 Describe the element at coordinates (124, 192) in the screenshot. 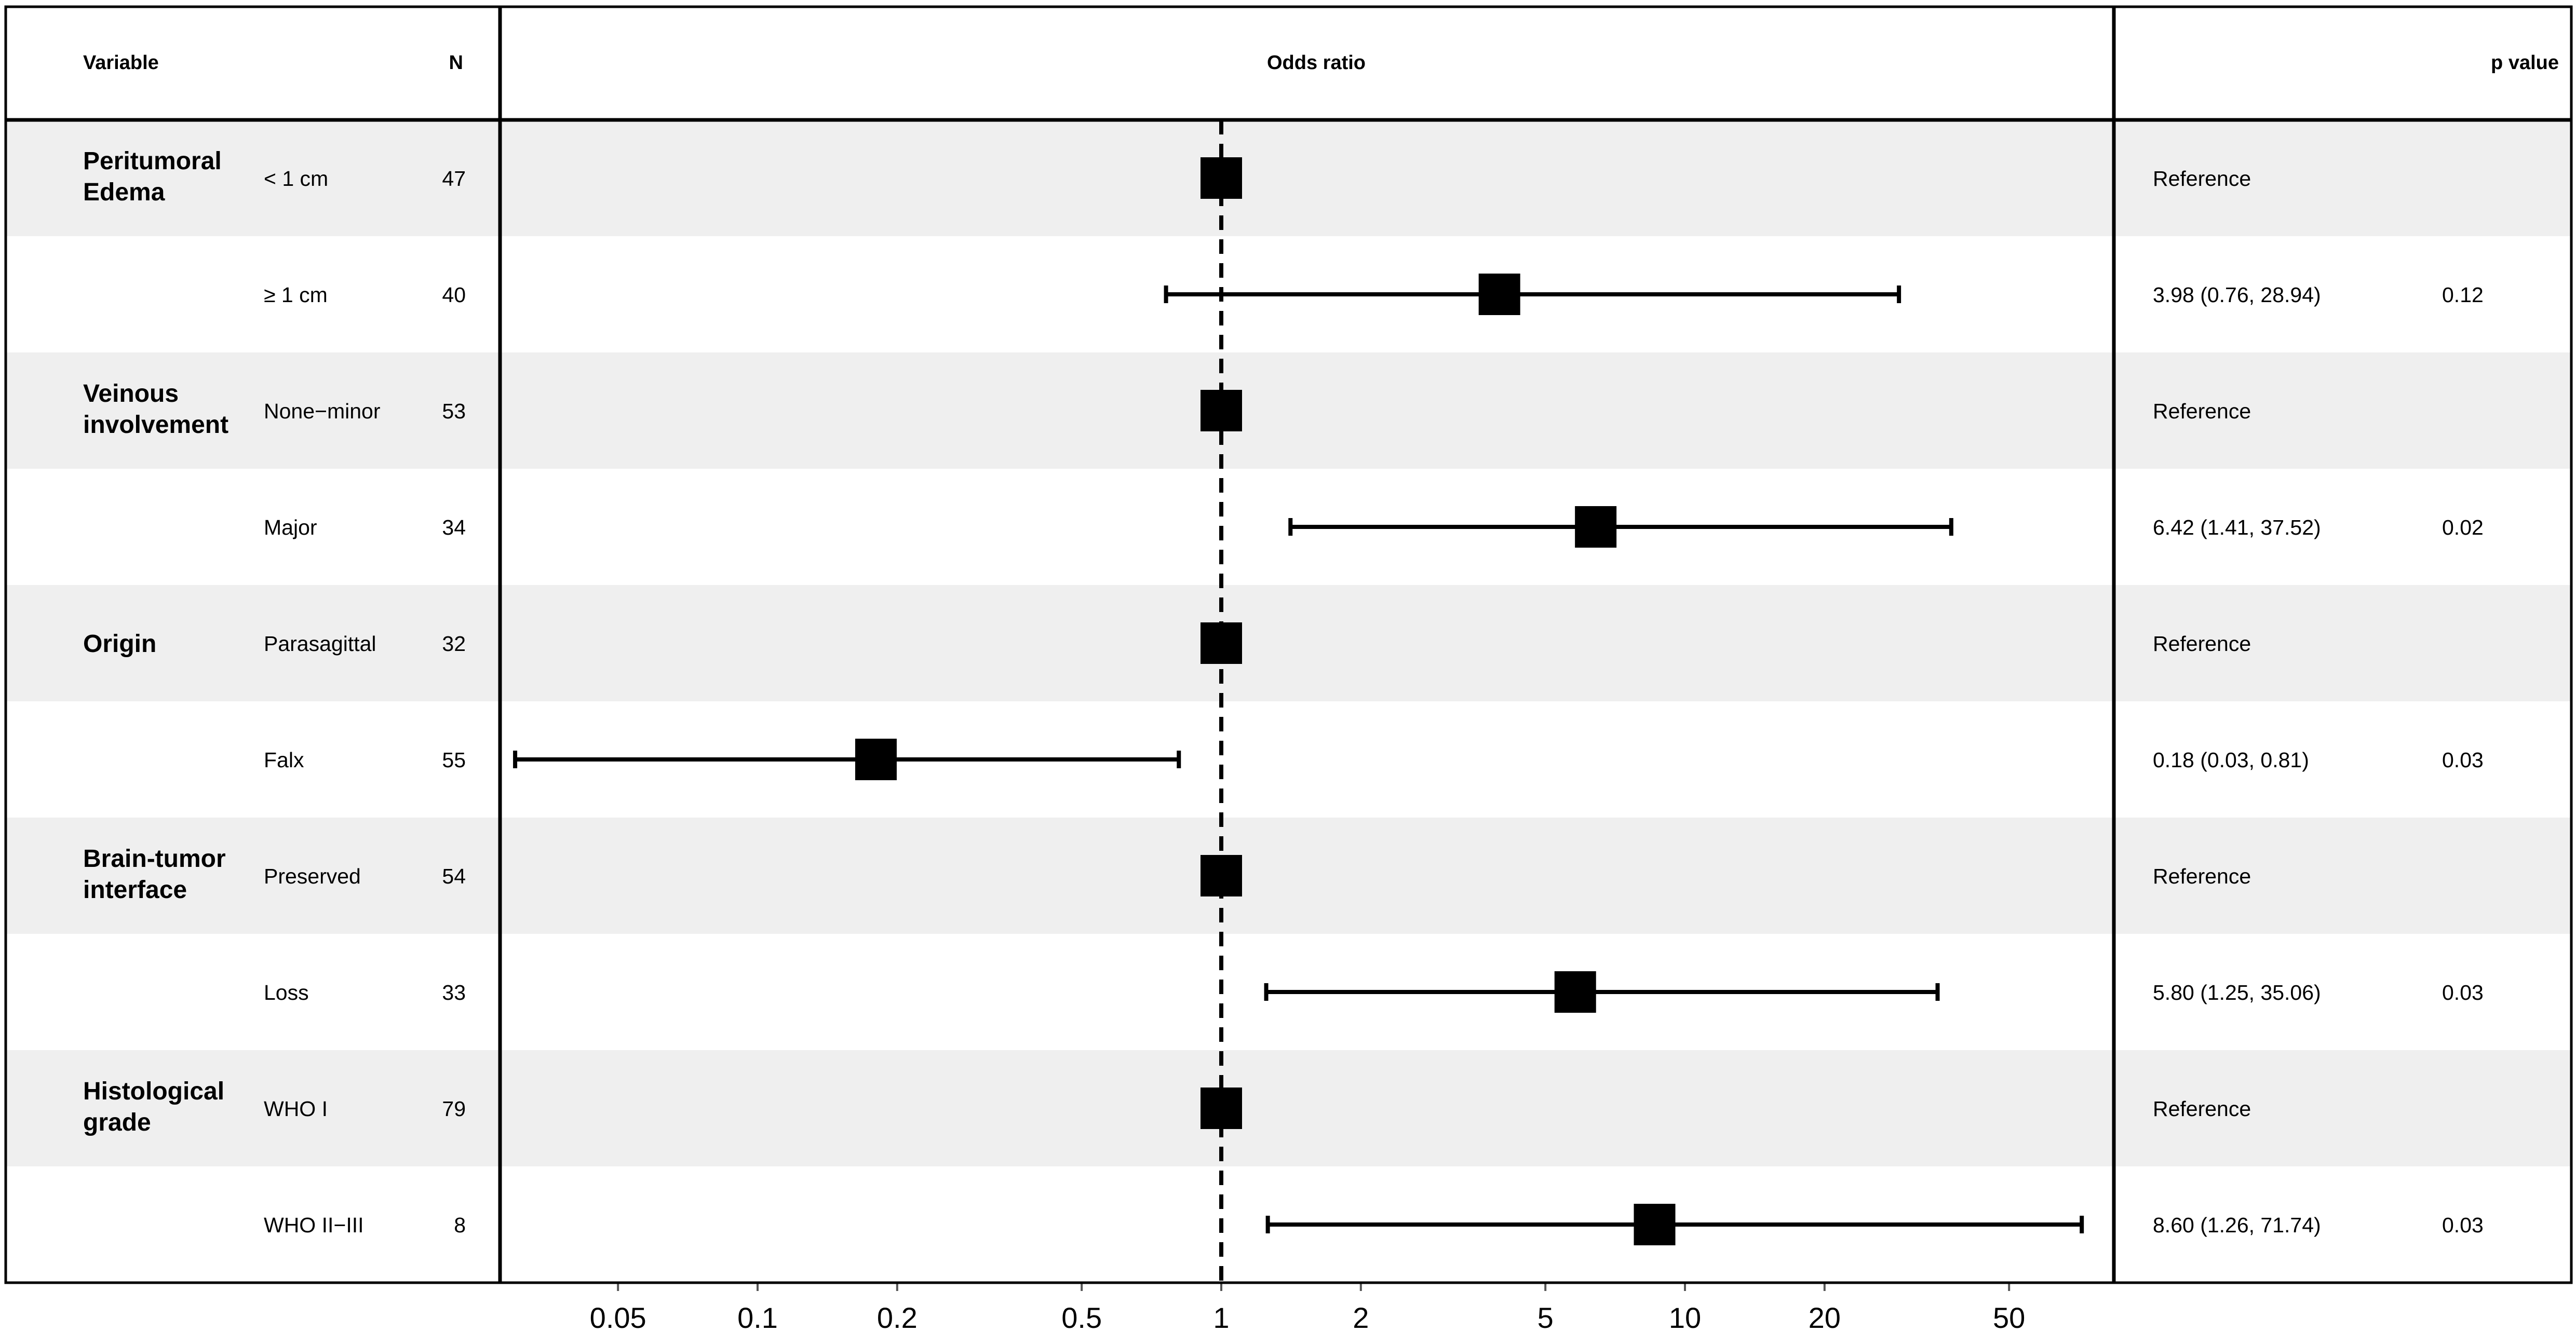

I see `group-label: Edema` at that location.